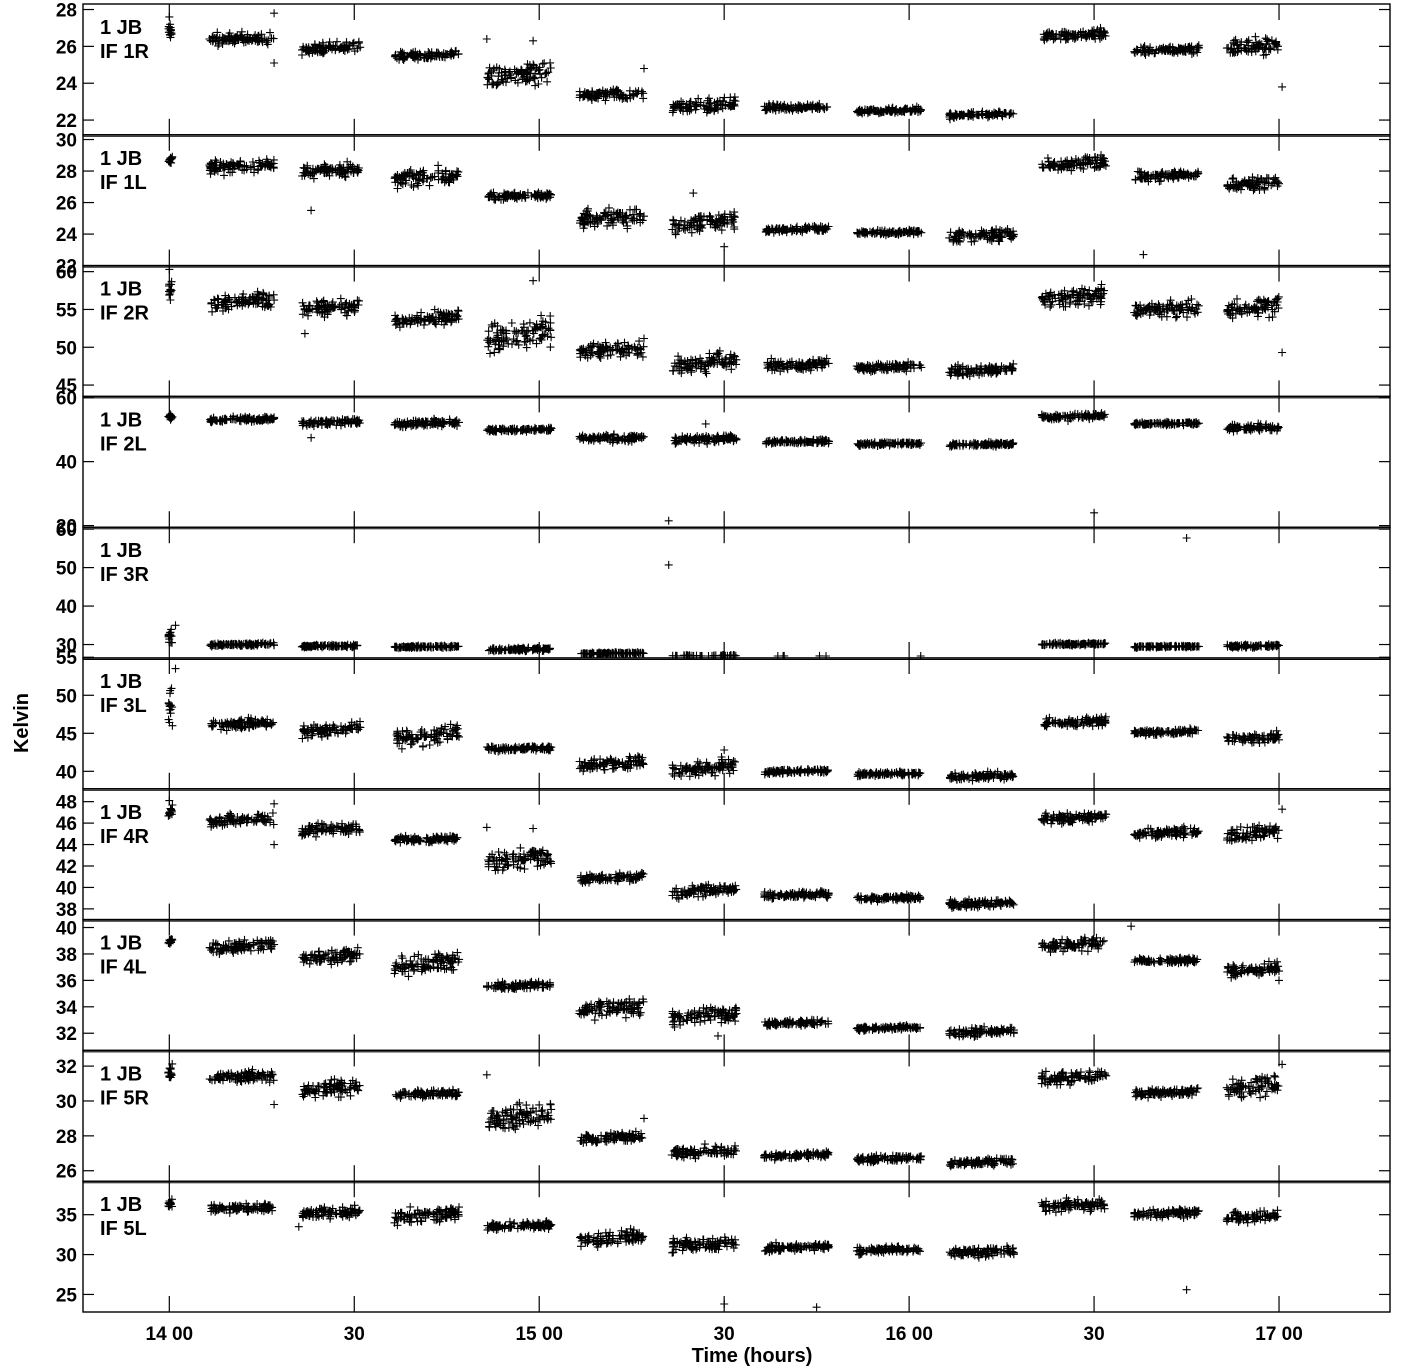 The image size is (1401, 1370). Describe the element at coordinates (909, 1334) in the screenshot. I see `x-tick-label: 16 00` at that location.